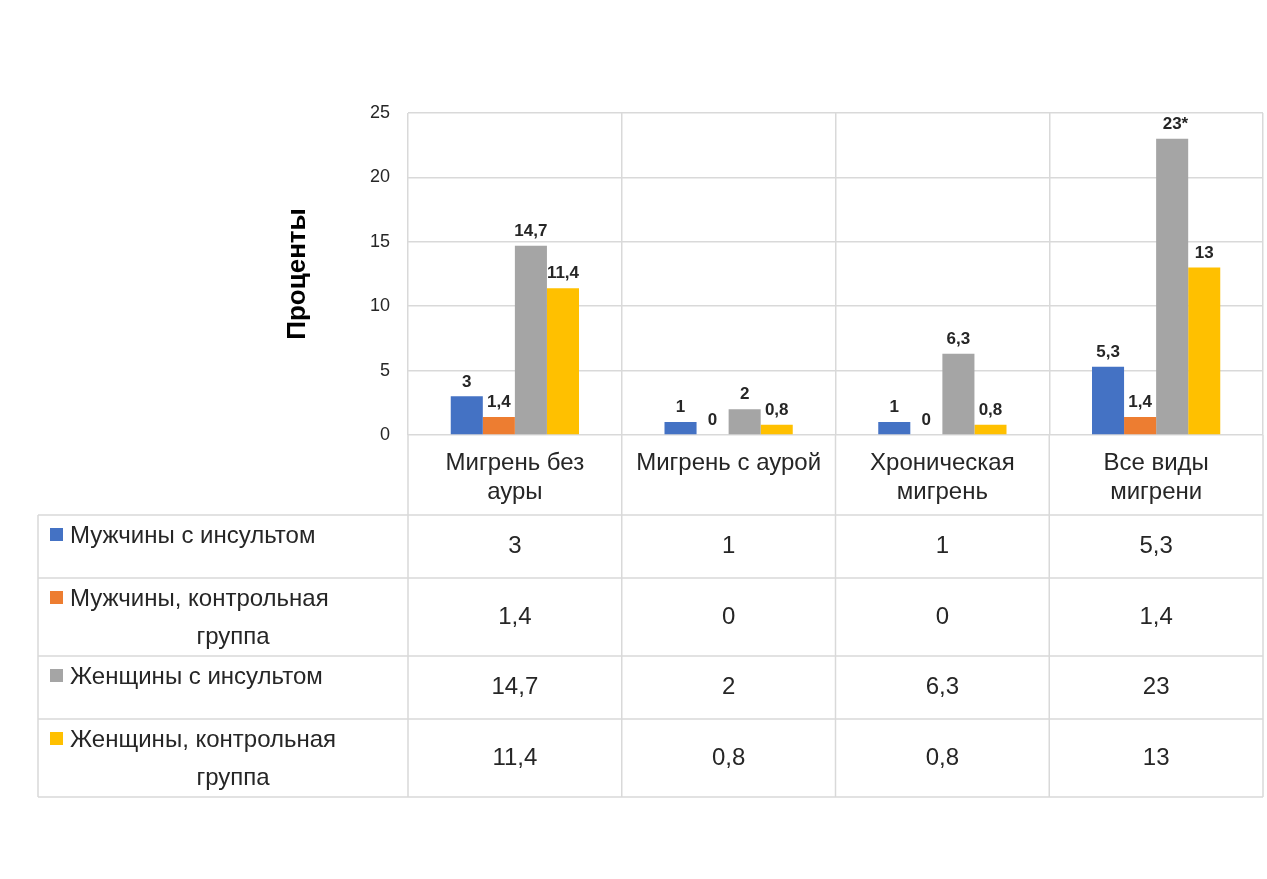 The width and height of the screenshot is (1267, 879). What do you see at coordinates (1108, 351) in the screenshot?
I see `text: 5,3` at bounding box center [1108, 351].